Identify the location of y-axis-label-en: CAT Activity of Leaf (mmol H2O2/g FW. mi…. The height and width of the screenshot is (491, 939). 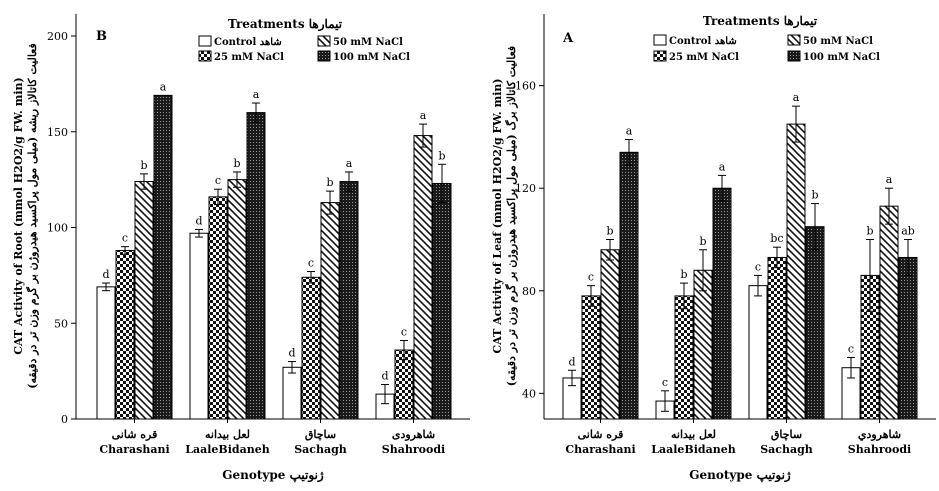
(497, 215).